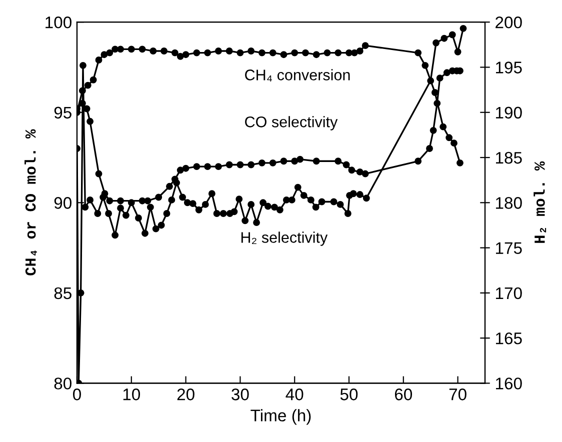 Image resolution: width=562 pixels, height=442 pixels. Describe the element at coordinates (509, 338) in the screenshot. I see `y2-tick-label: 165` at that location.